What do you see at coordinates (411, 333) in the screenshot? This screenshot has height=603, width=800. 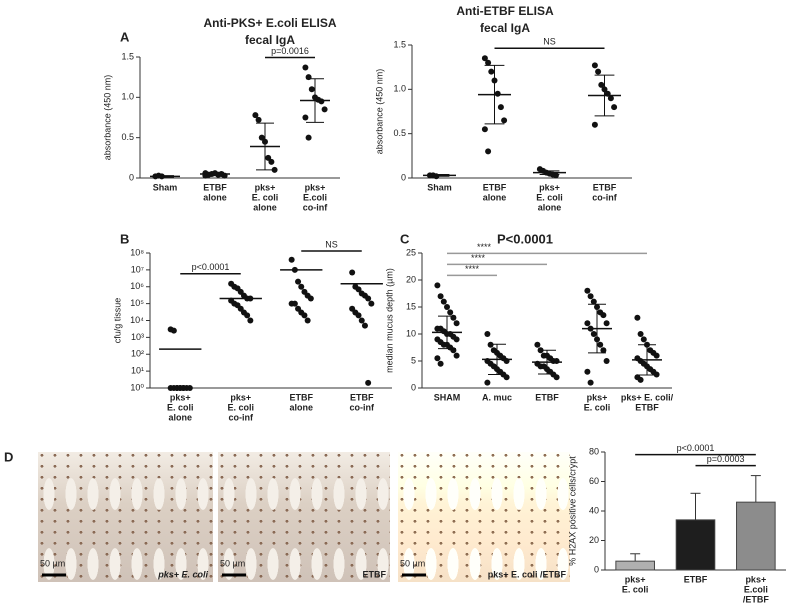 I see `y-tick-label: 10` at bounding box center [411, 333].